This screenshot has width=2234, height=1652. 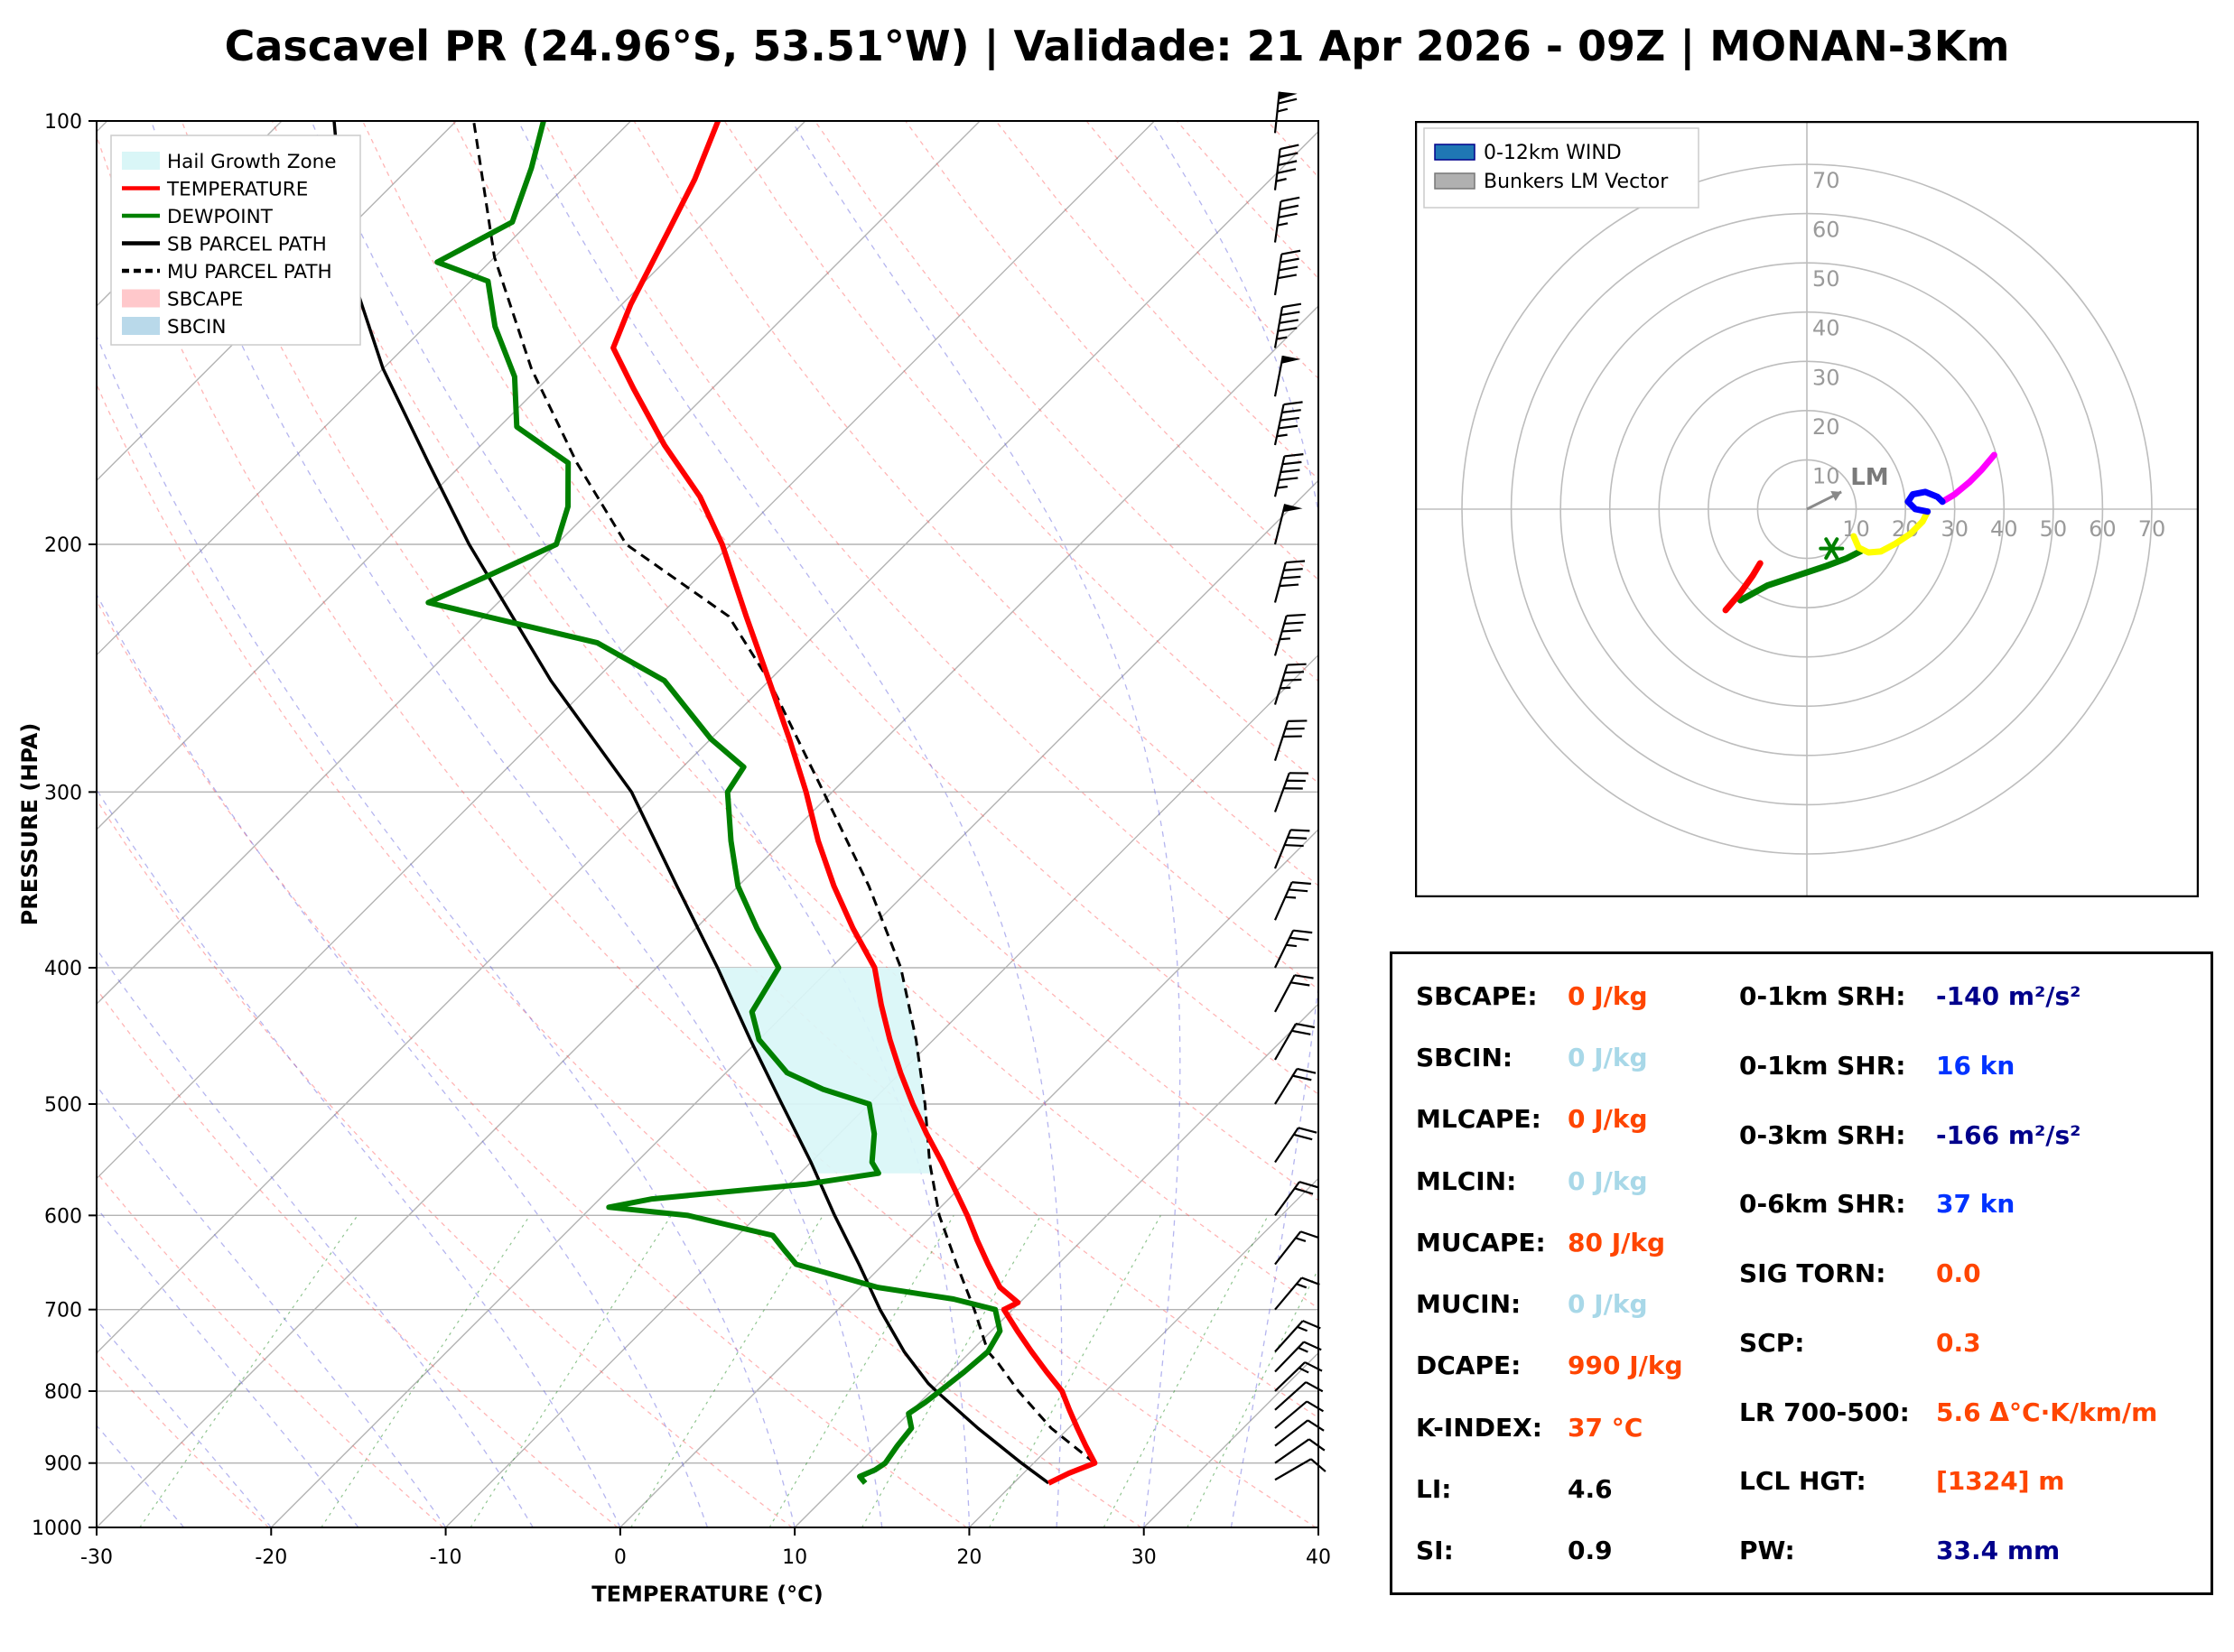 I want to click on svg-text: 60, so click(x=2103, y=529).